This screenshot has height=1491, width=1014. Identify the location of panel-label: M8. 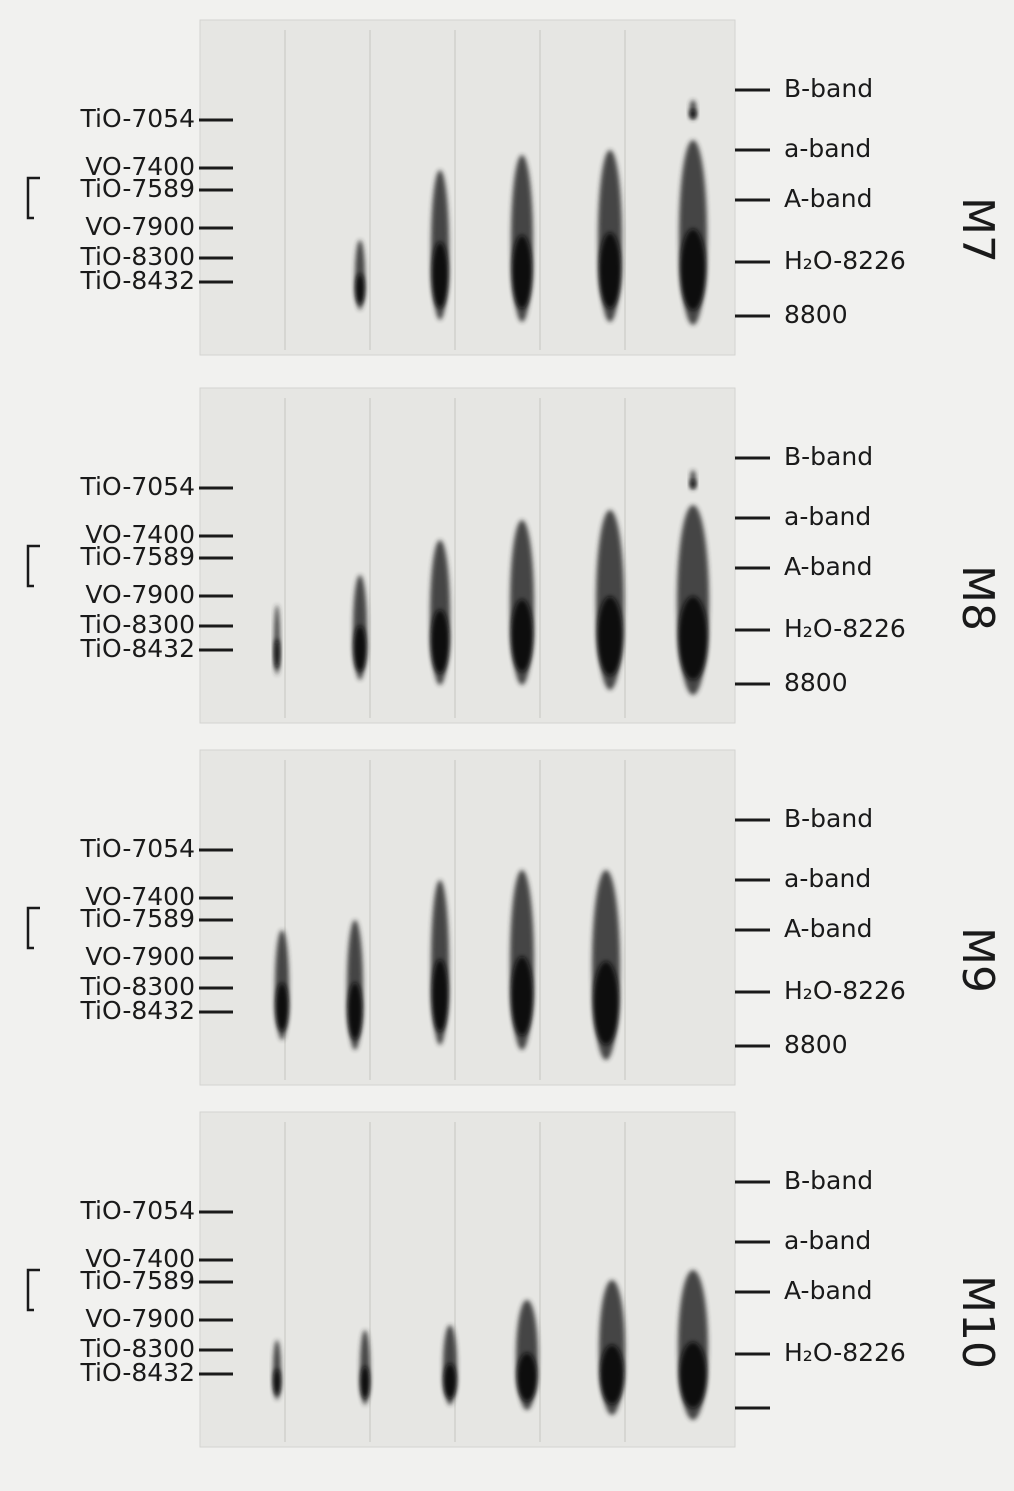
(977, 598).